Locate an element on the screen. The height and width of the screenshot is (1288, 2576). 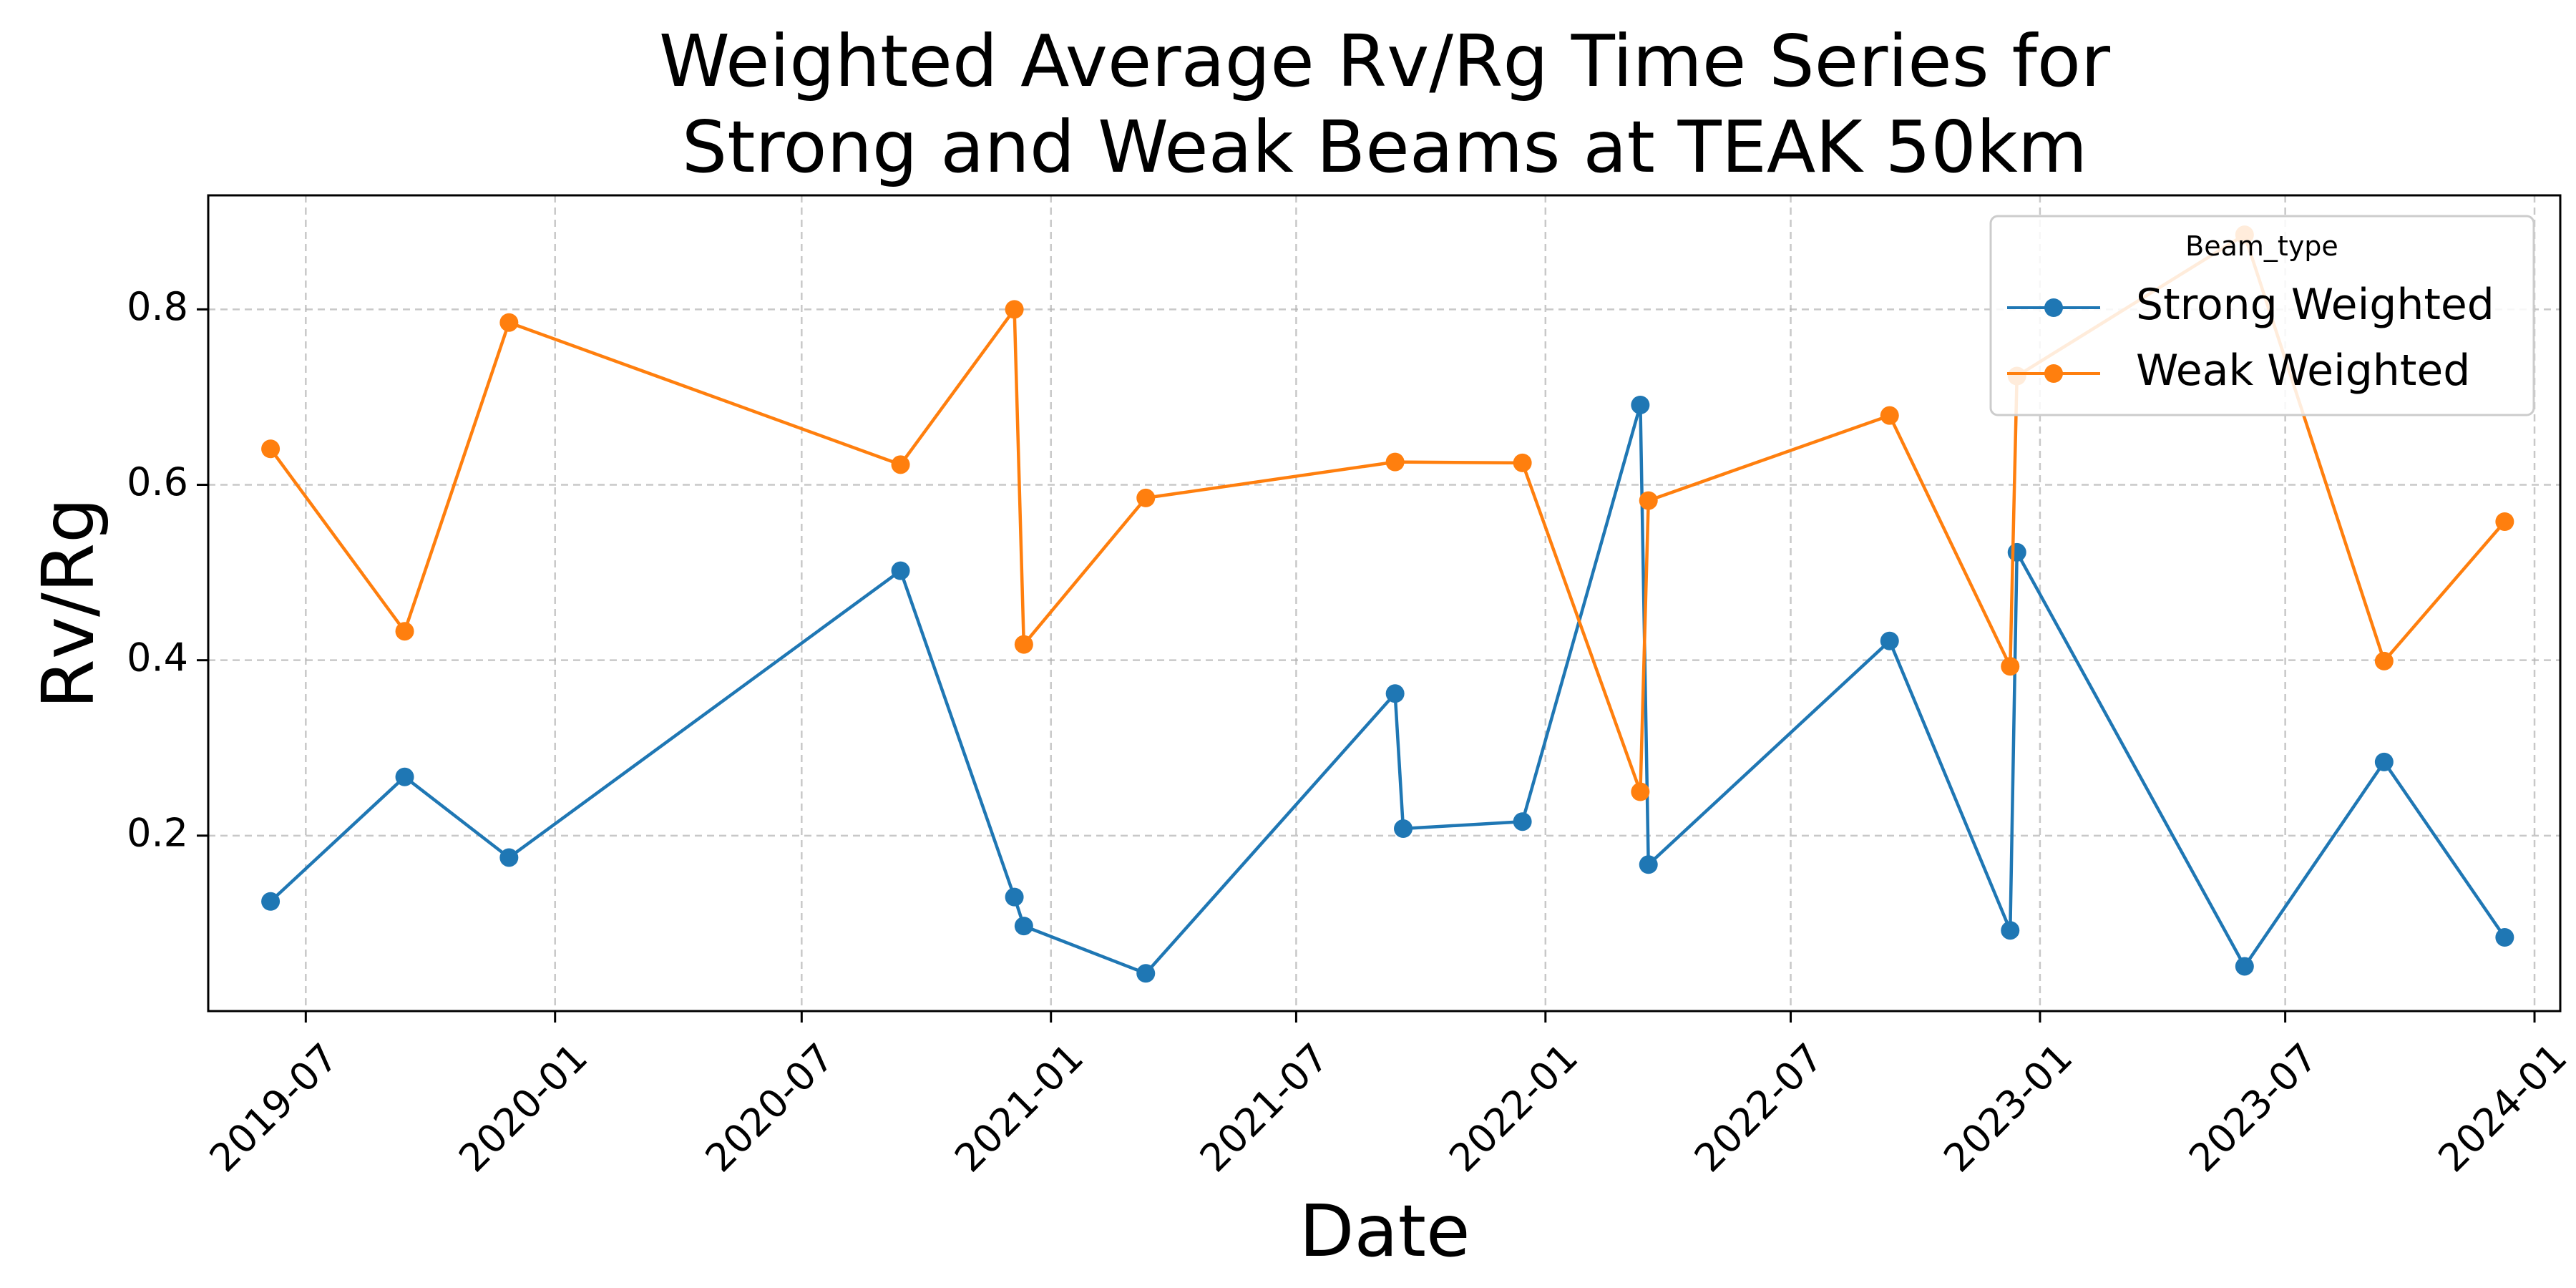
legend-box is located at coordinates (2262, 315).